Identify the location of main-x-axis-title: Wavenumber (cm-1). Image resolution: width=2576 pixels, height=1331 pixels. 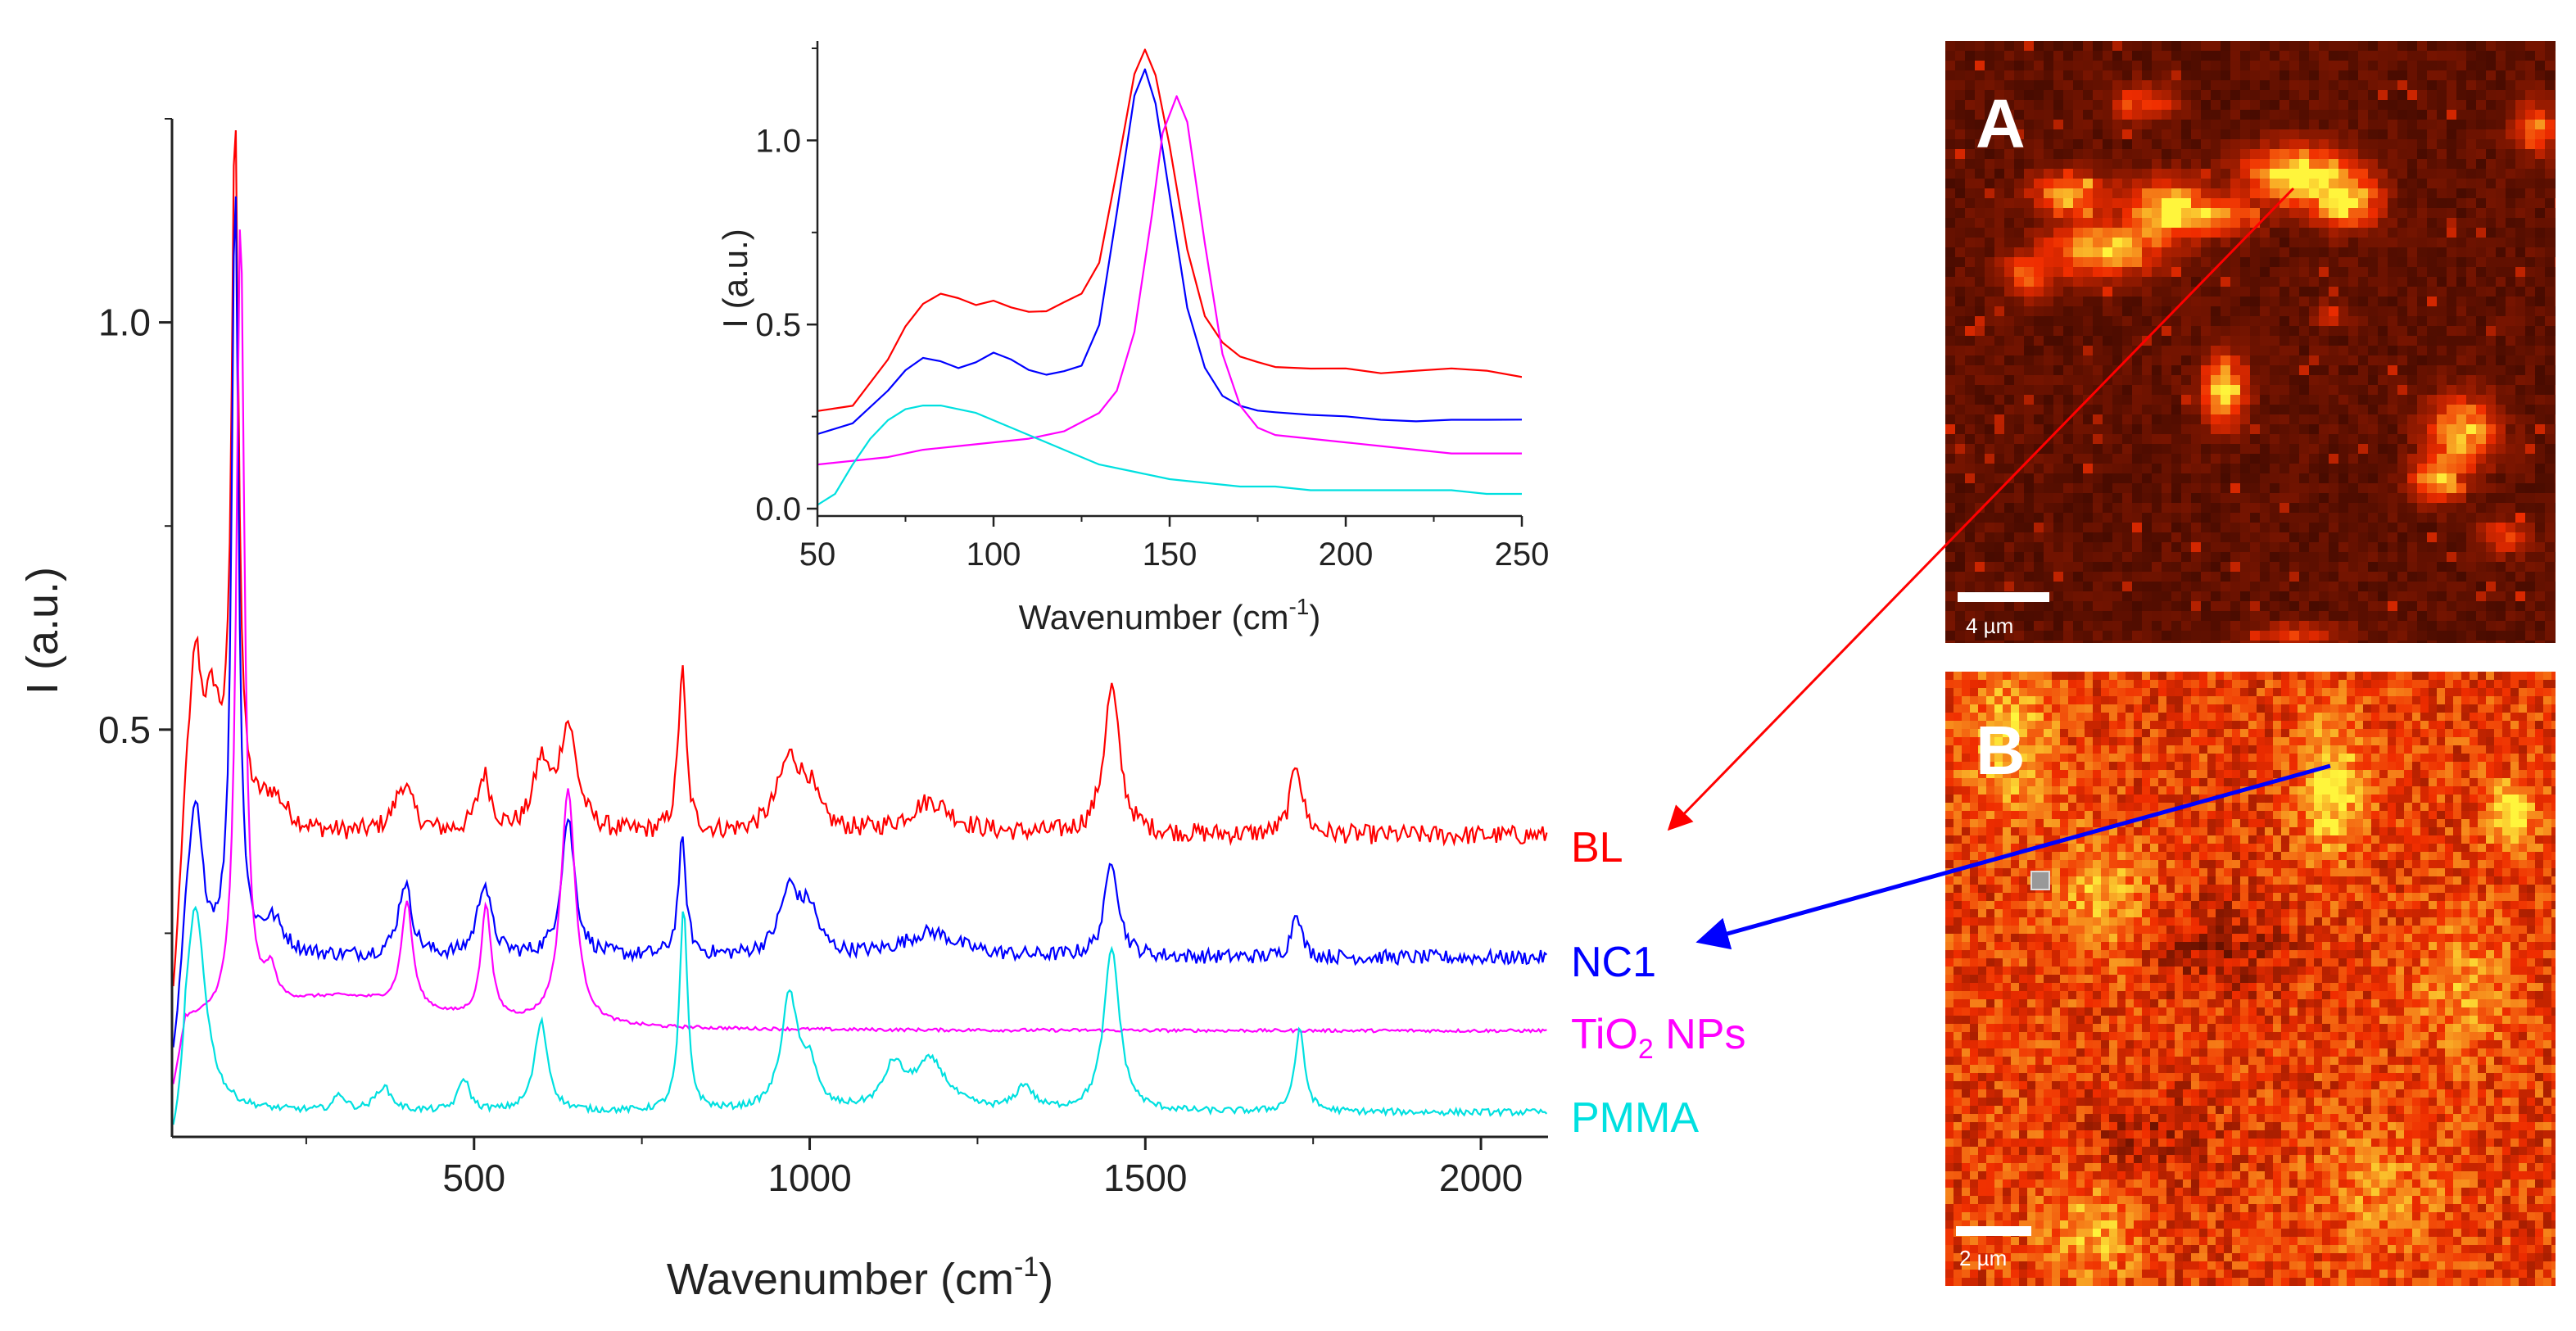
(860, 1278).